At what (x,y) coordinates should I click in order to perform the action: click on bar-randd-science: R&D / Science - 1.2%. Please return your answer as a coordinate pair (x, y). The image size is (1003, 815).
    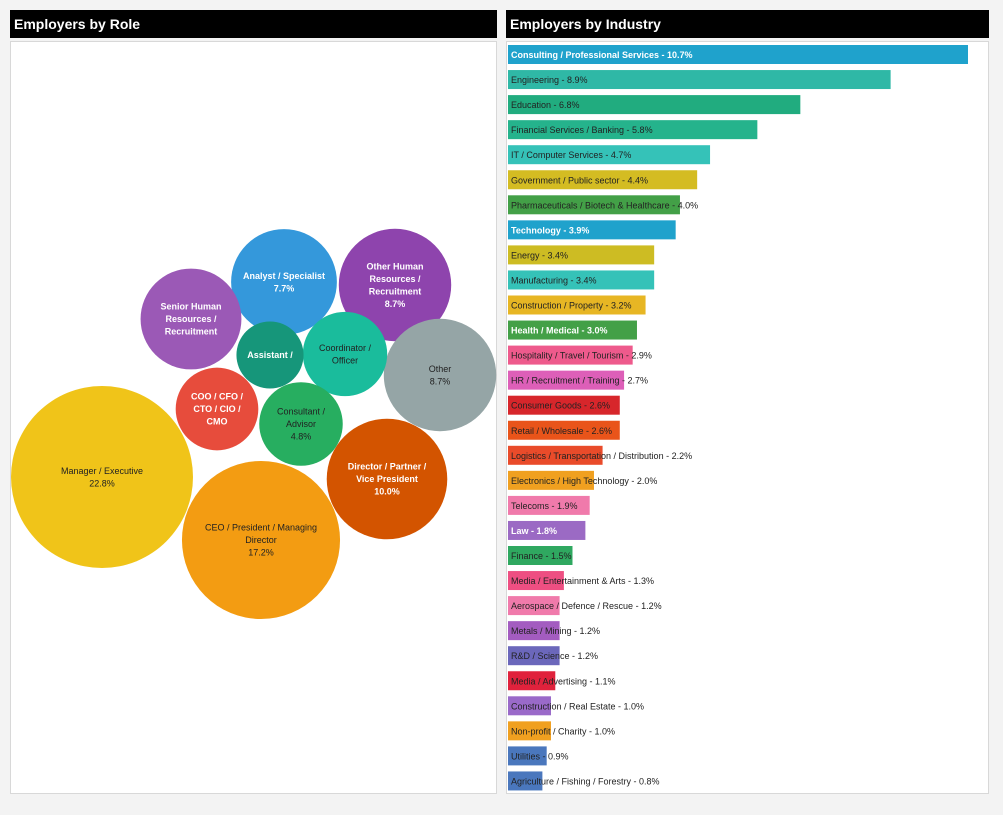
    Looking at the image, I should click on (553, 656).